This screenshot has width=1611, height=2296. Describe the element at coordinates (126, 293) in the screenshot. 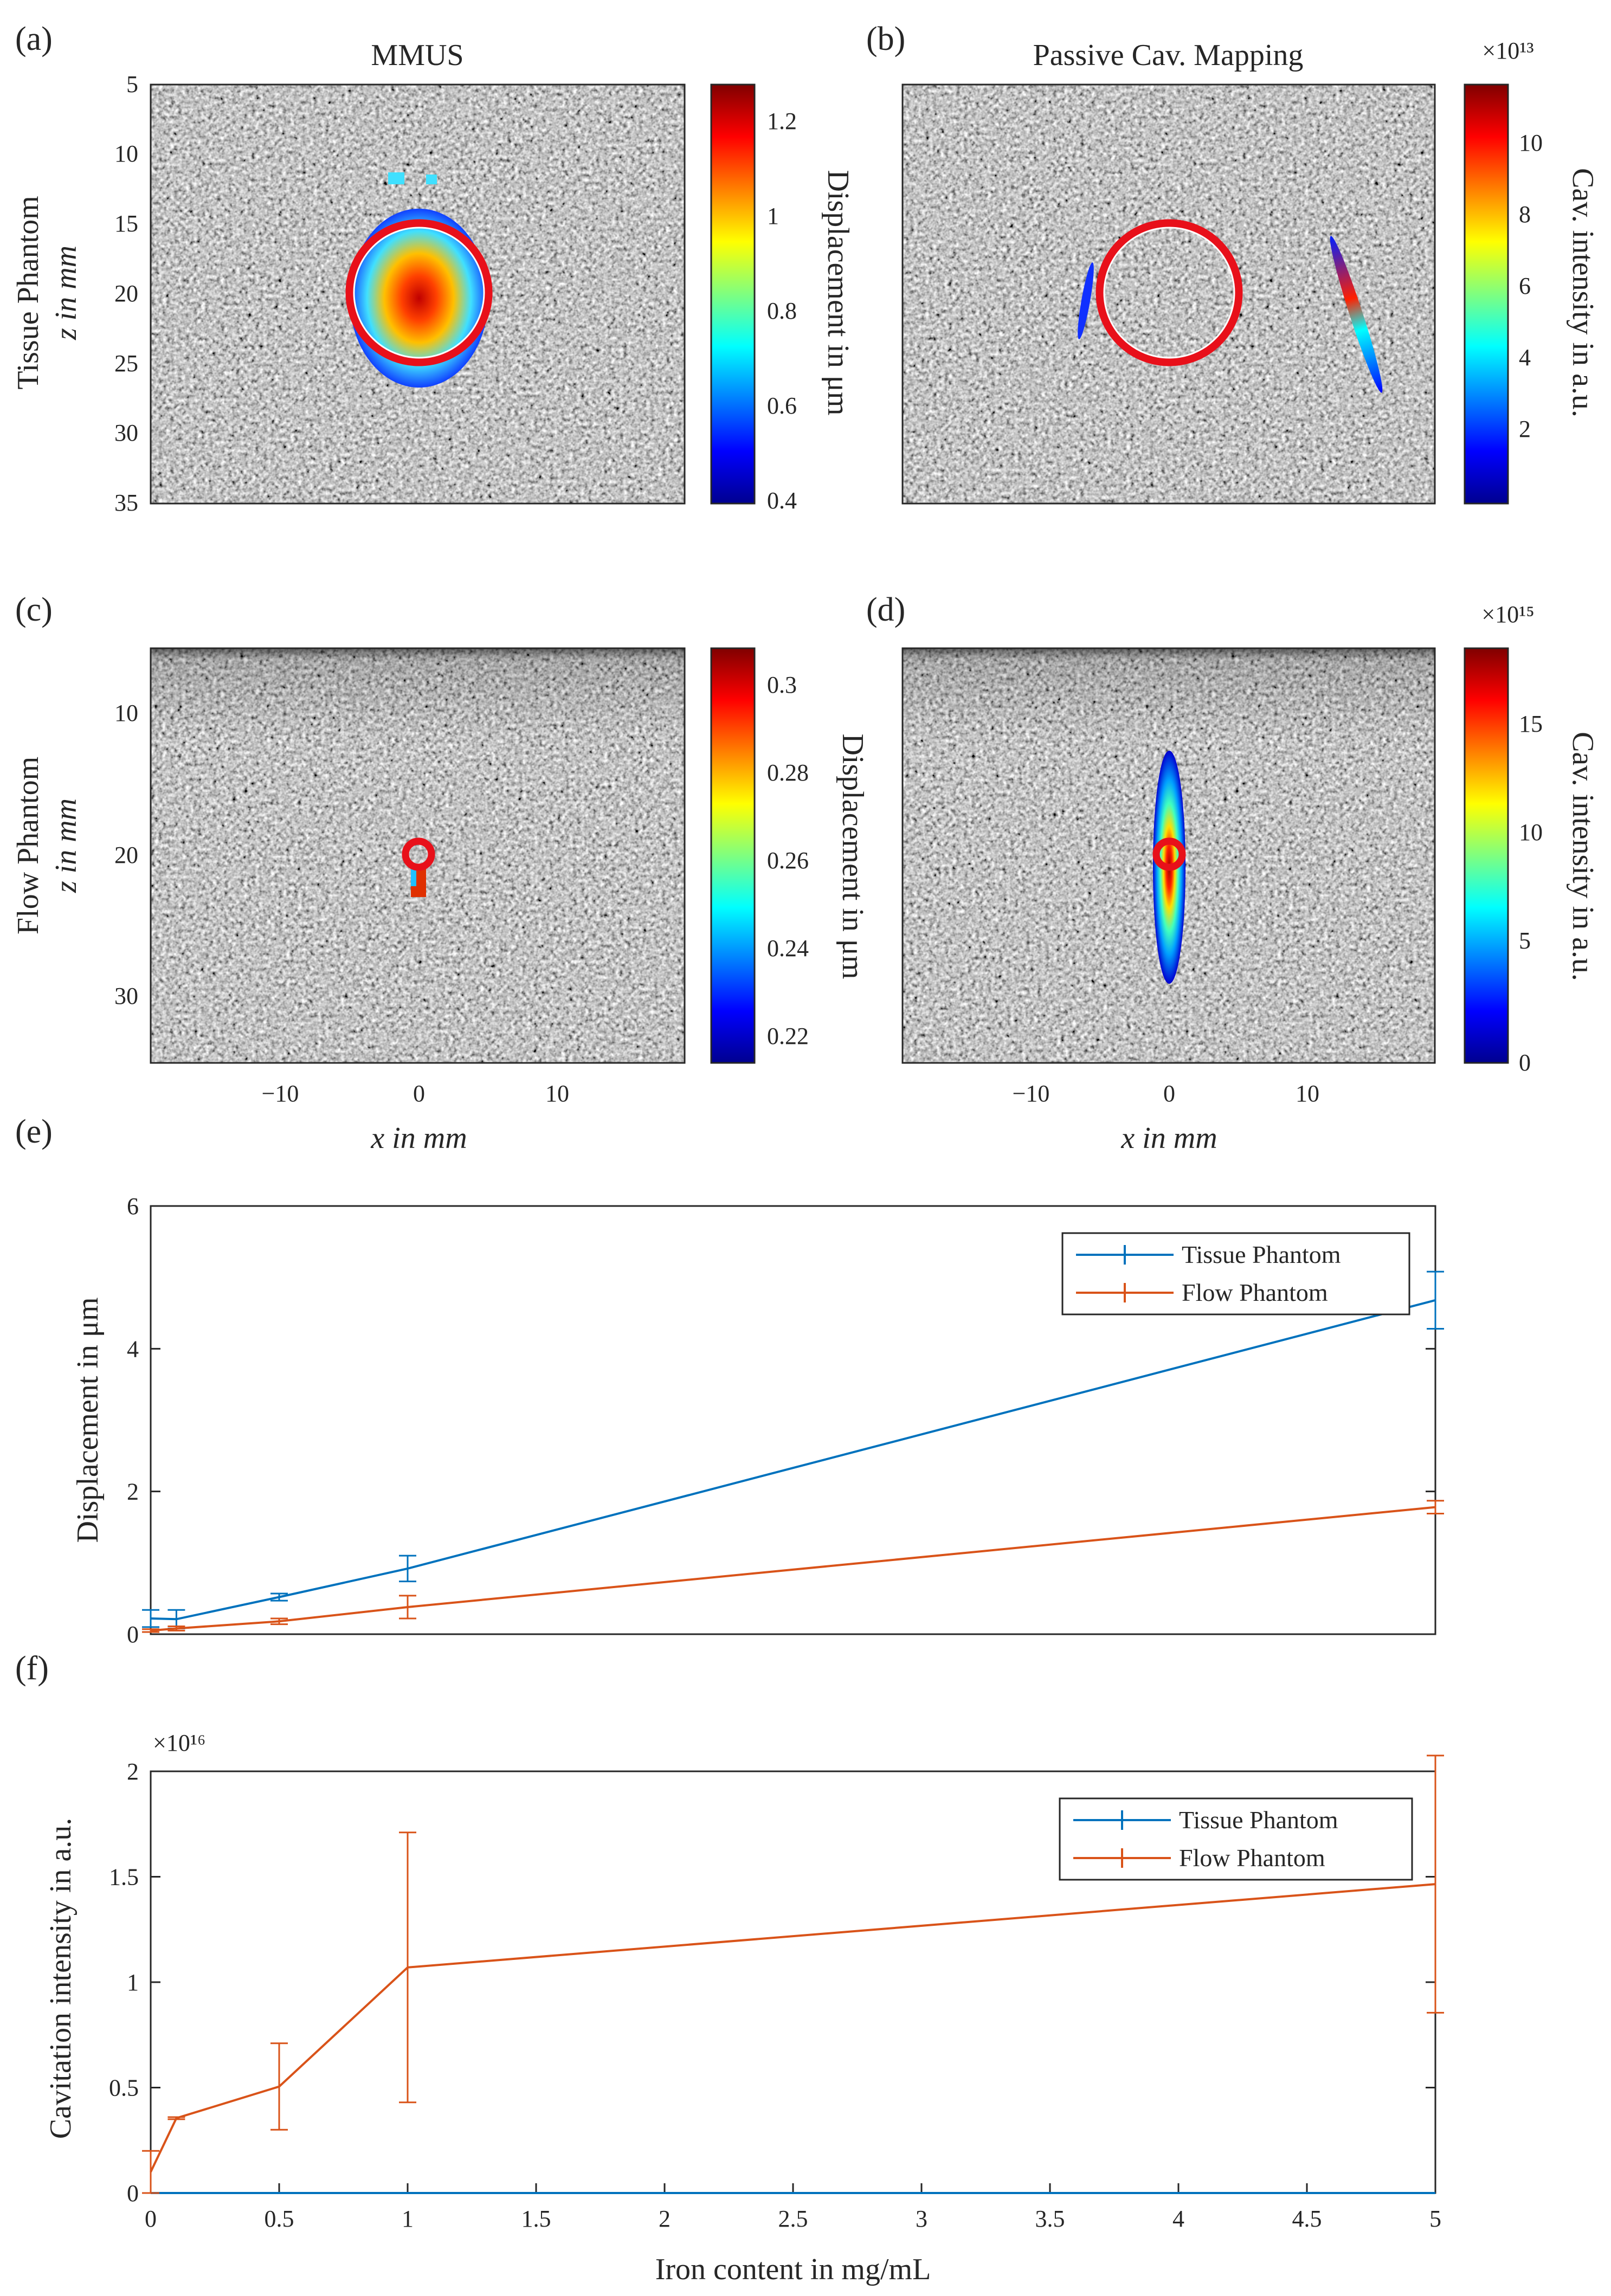

I see `tissue-z-ticks: 5 10 15 20 25 30 35` at that location.